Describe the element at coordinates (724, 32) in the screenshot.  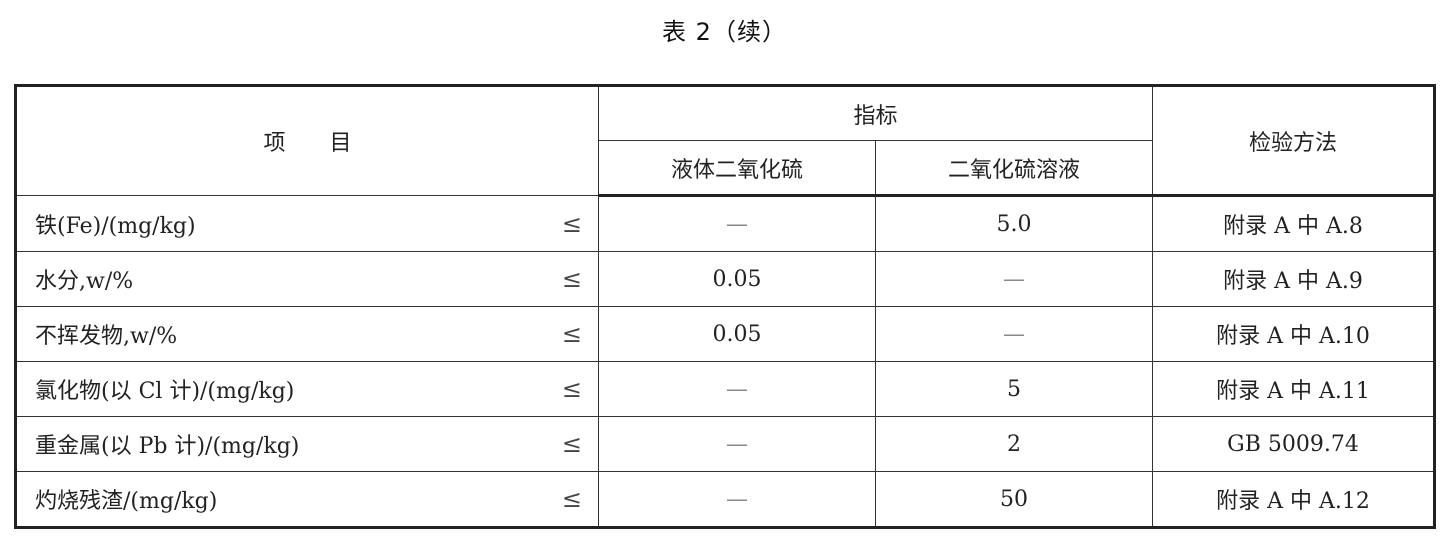
I see `table-title: 表 2（续）` at that location.